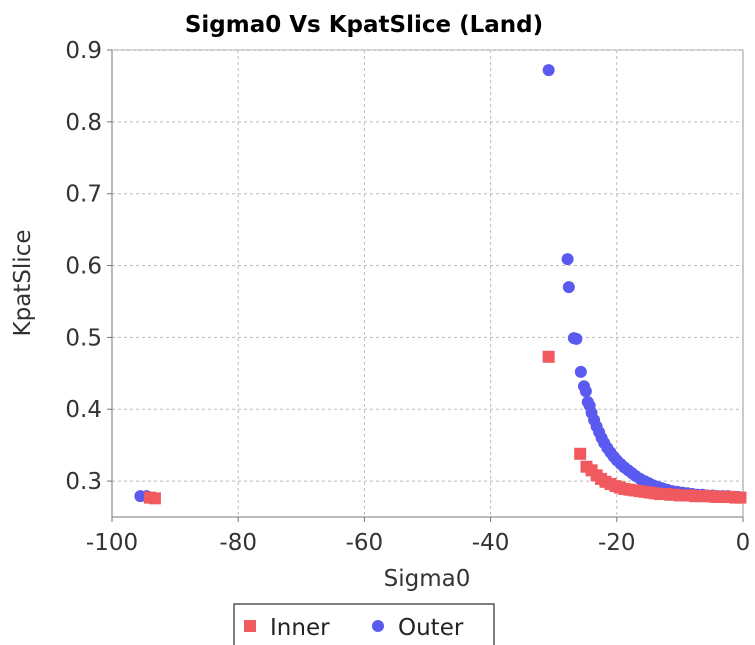 Image resolution: width=755 pixels, height=645 pixels. Describe the element at coordinates (300, 628) in the screenshot. I see `legend-label-inner: Inner` at that location.